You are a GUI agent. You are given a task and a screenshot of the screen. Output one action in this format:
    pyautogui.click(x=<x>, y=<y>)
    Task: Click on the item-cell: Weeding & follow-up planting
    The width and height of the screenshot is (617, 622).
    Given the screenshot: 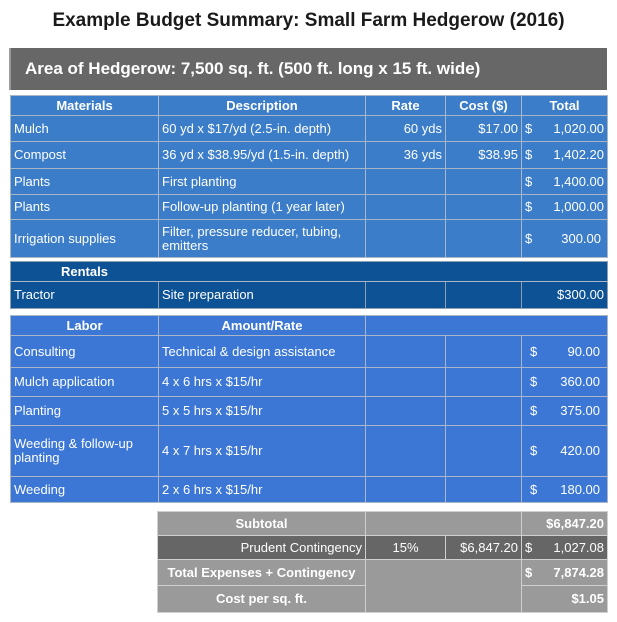 What is the action you would take?
    pyautogui.click(x=84, y=451)
    